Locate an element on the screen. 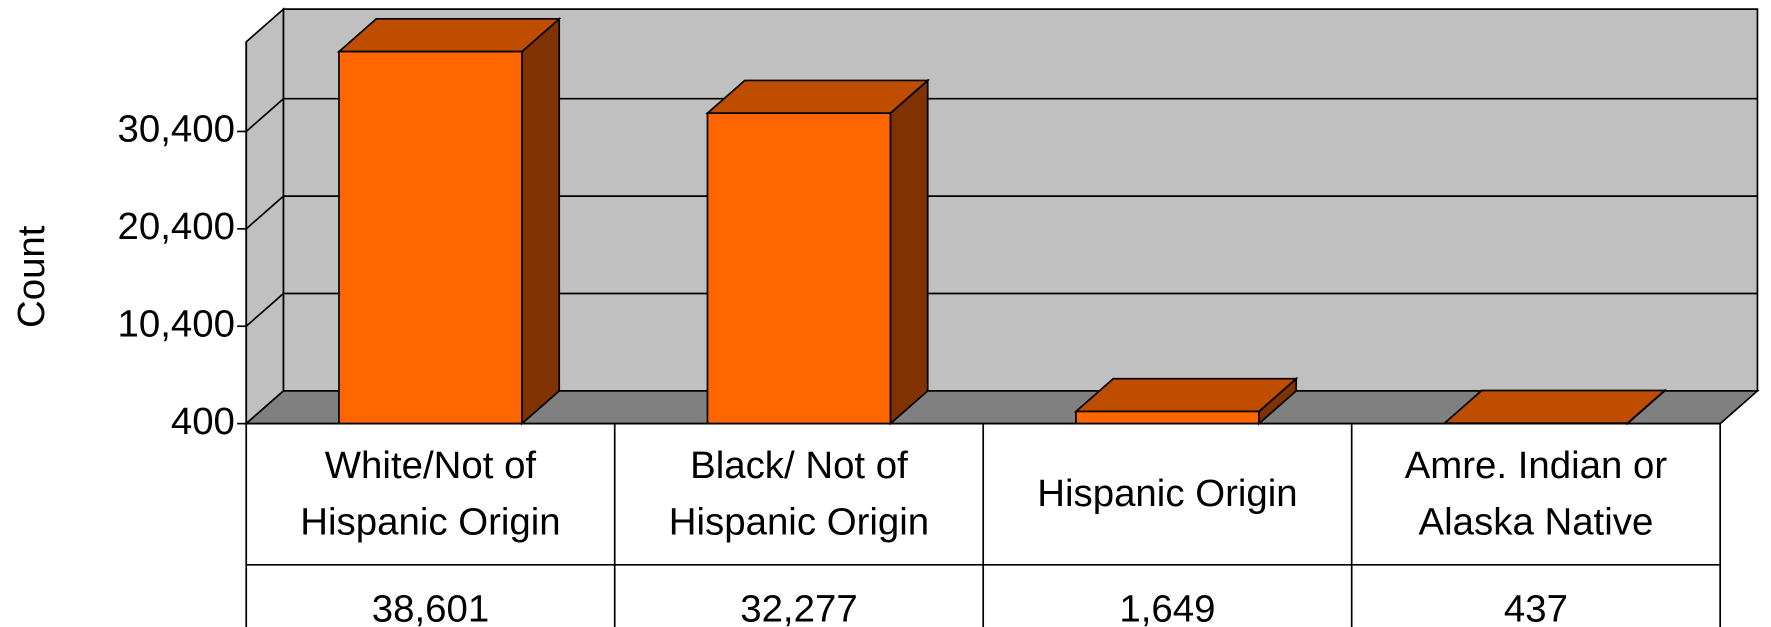  category-label: Amre. Indian or Alaska Native is located at coordinates (1536, 493).